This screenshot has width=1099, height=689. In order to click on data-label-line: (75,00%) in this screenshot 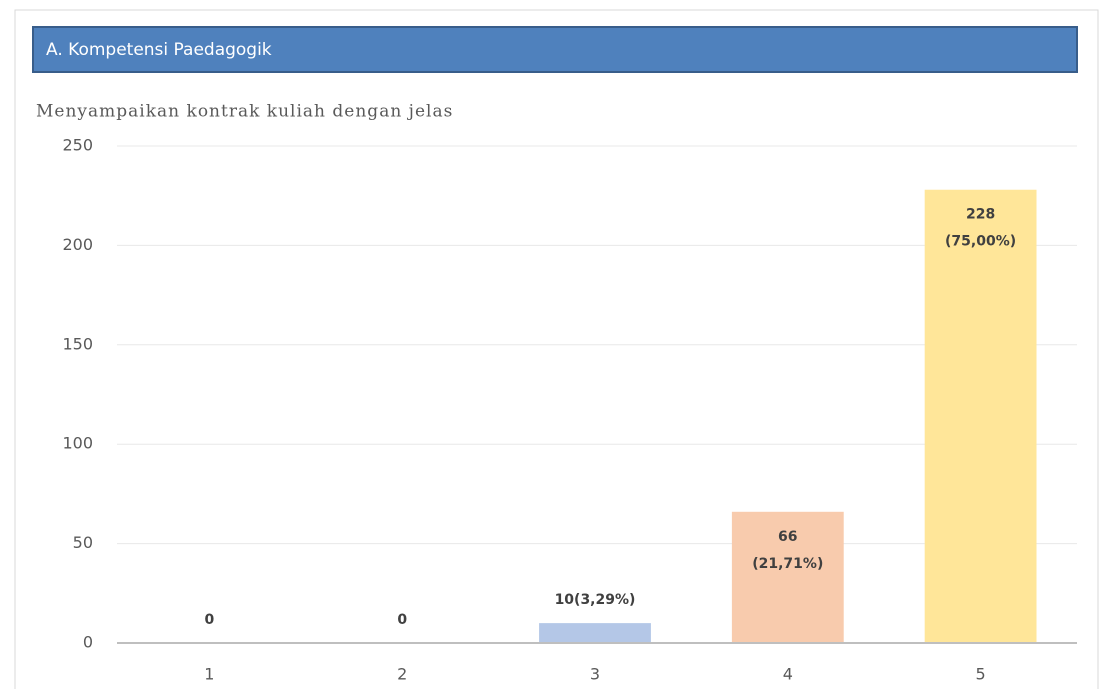, I will do `click(980, 242)`.